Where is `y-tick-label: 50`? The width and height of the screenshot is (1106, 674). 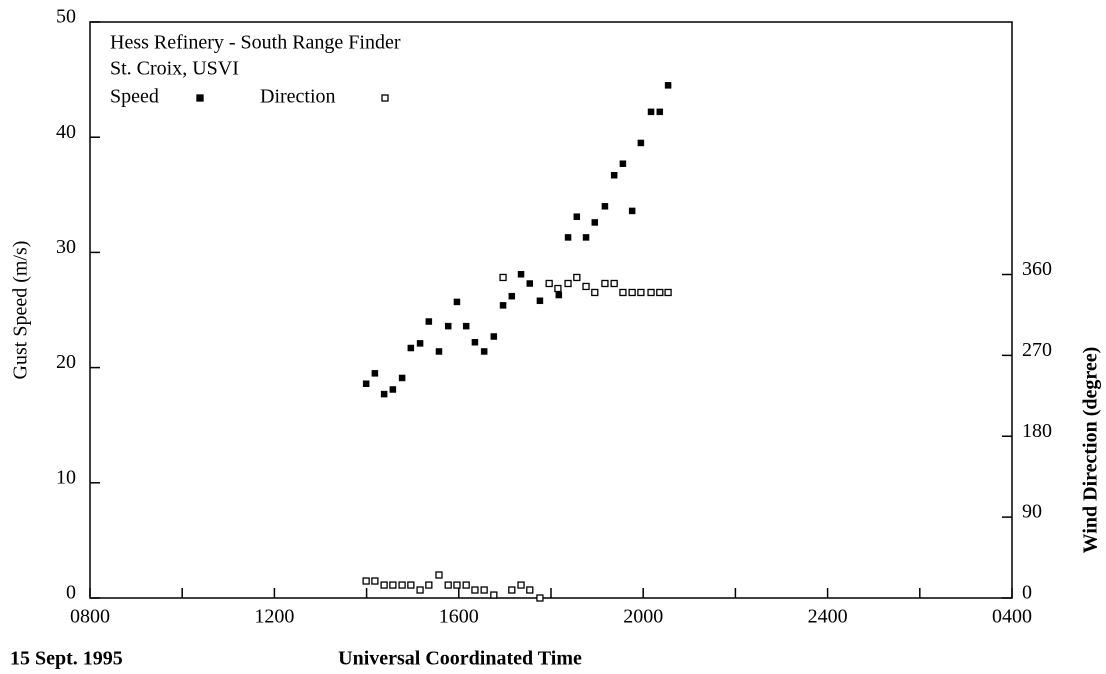 y-tick-label: 50 is located at coordinates (66, 17).